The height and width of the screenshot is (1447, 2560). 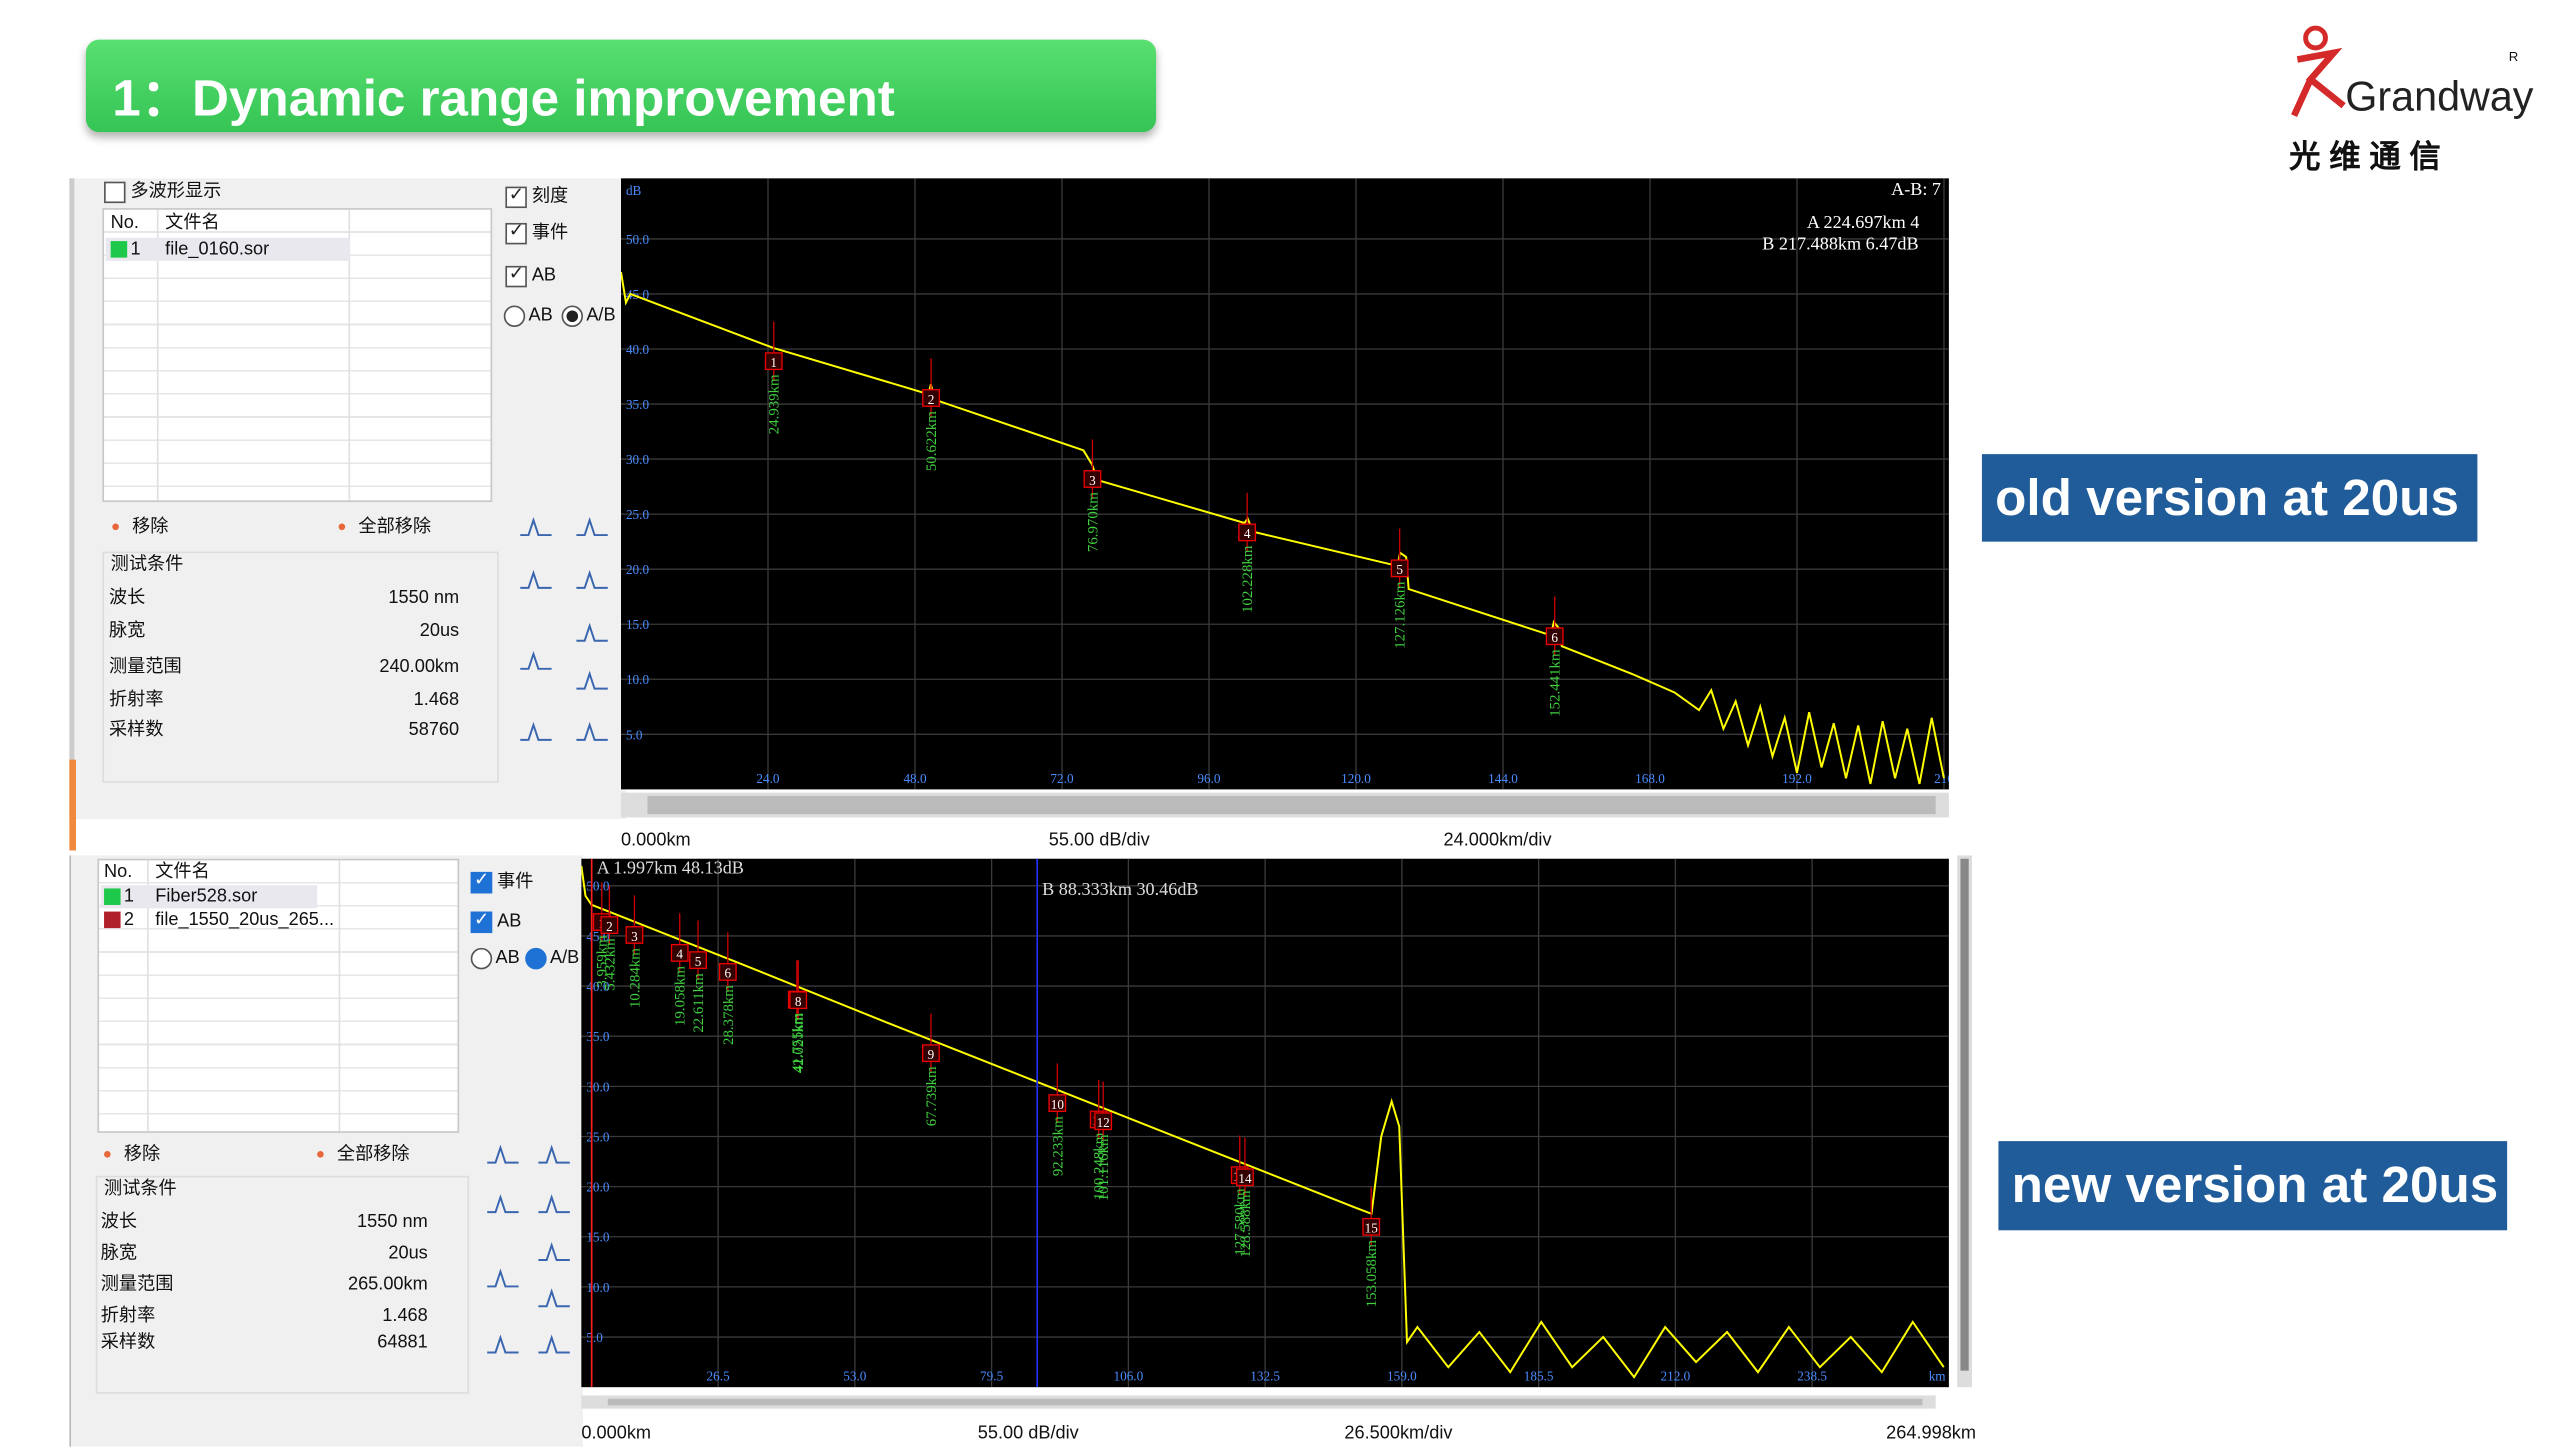 I want to click on x-tick-label: 238.5, so click(x=1812, y=1376).